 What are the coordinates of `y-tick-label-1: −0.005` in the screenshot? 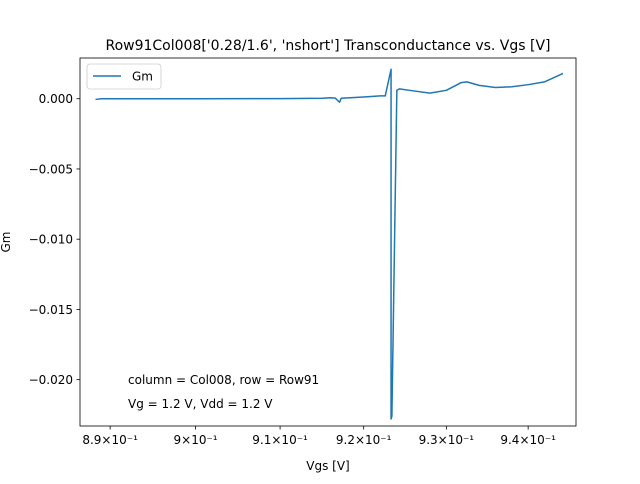 It's located at (51, 169).